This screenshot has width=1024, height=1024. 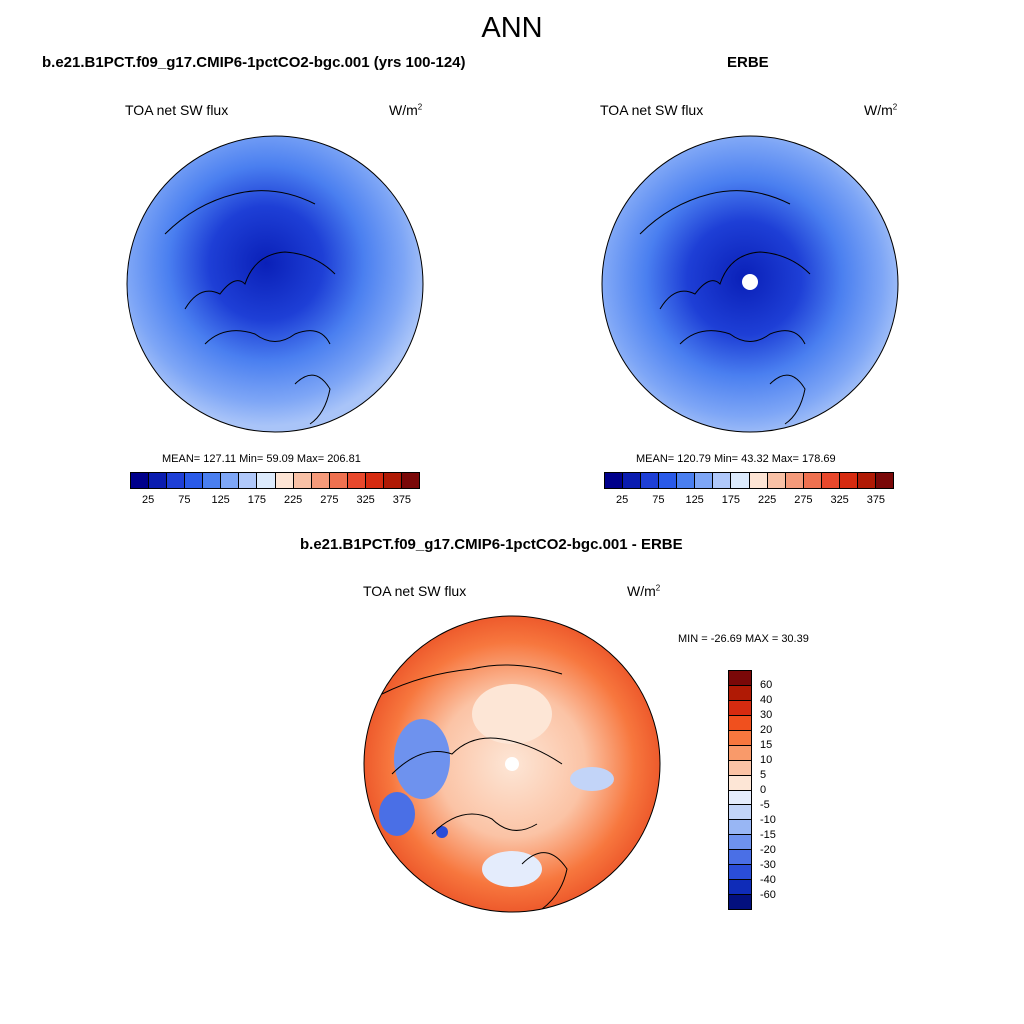 What do you see at coordinates (512, 764) in the screenshot?
I see `panel3-polar-diff-map` at bounding box center [512, 764].